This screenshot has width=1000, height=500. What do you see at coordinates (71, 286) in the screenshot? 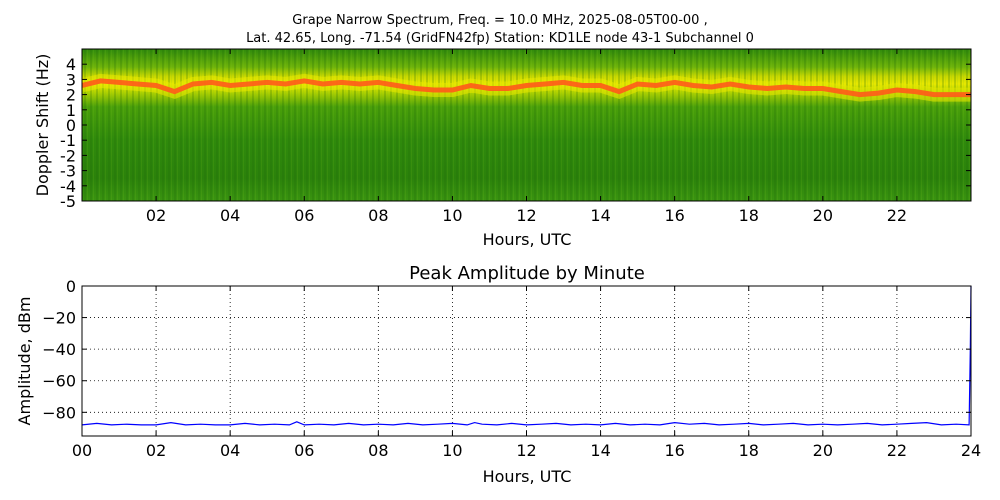
I see `amplitude-y-tick-label: 0` at bounding box center [71, 286].